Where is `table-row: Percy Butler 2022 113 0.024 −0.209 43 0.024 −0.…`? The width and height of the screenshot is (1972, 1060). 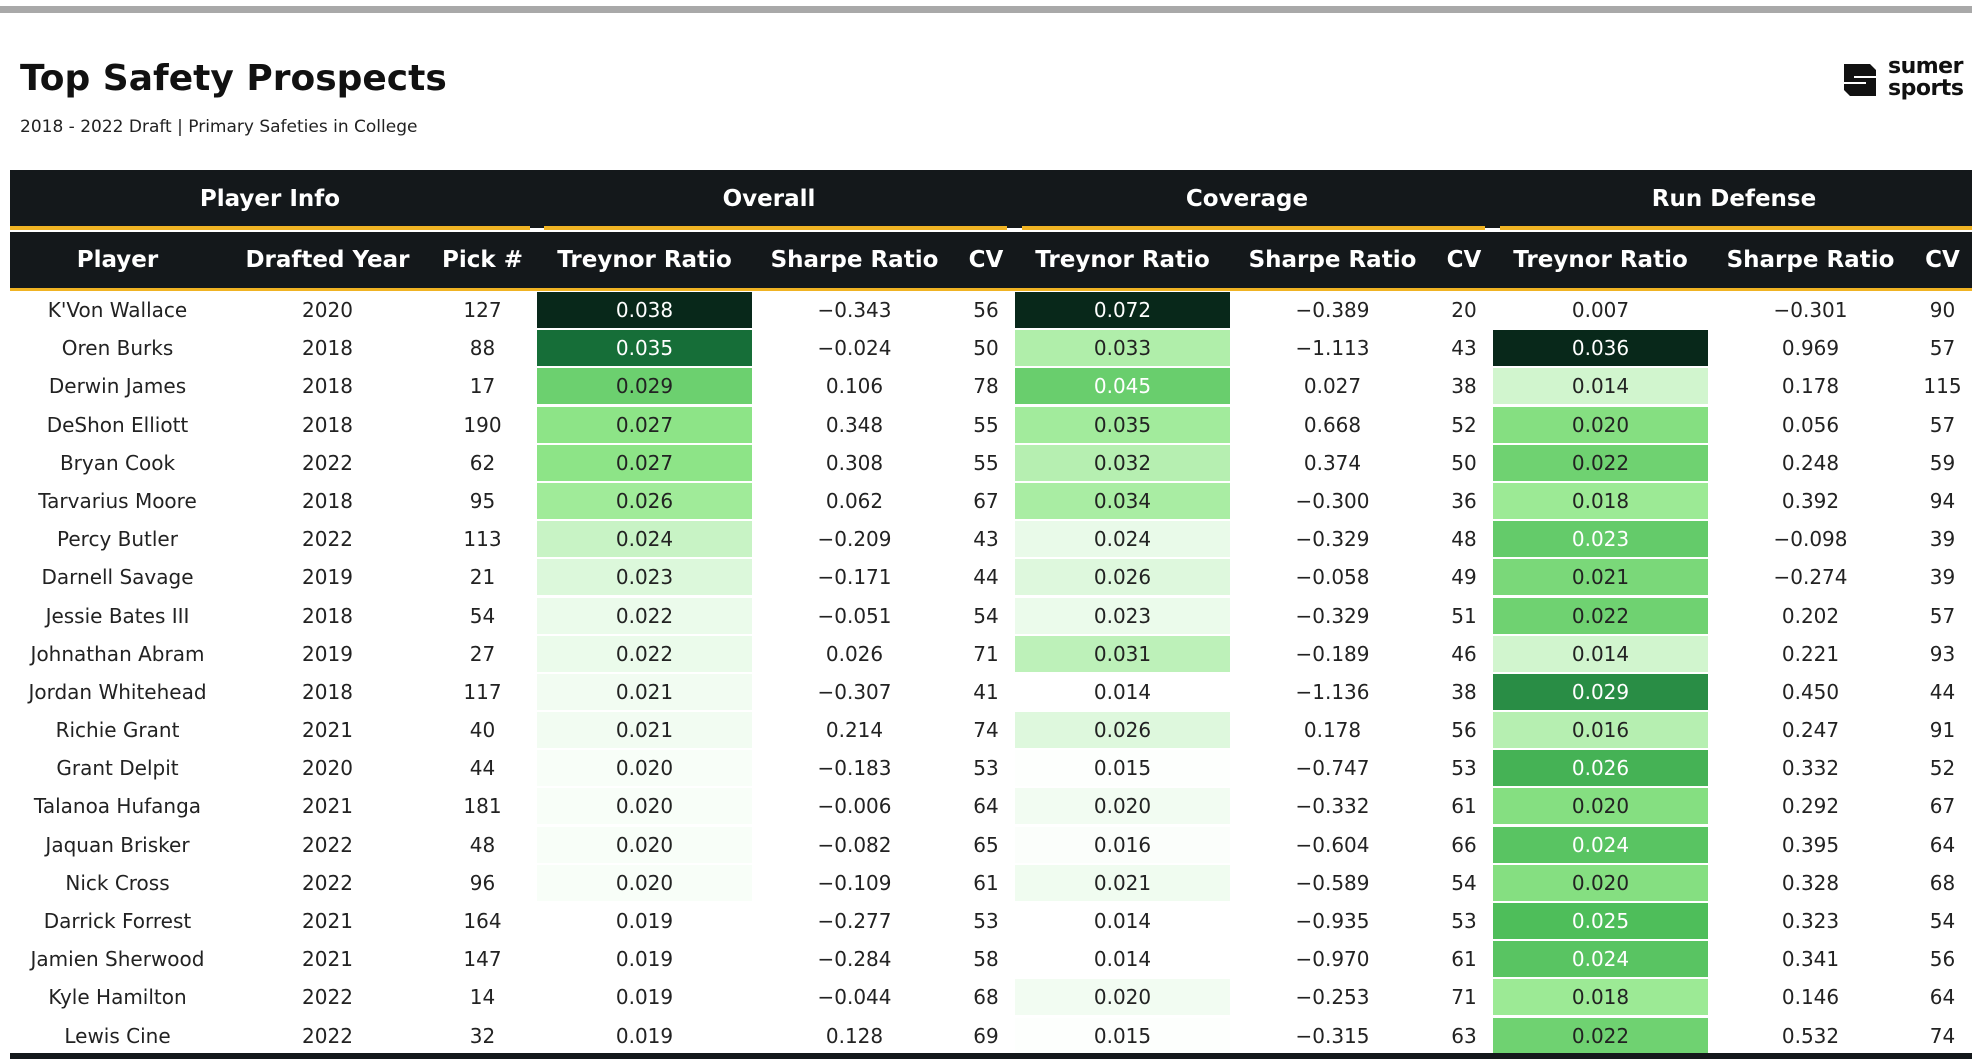
table-row: Percy Butler 2022 113 0.024 −0.209 43 0.024 −0.… is located at coordinates (986, 539).